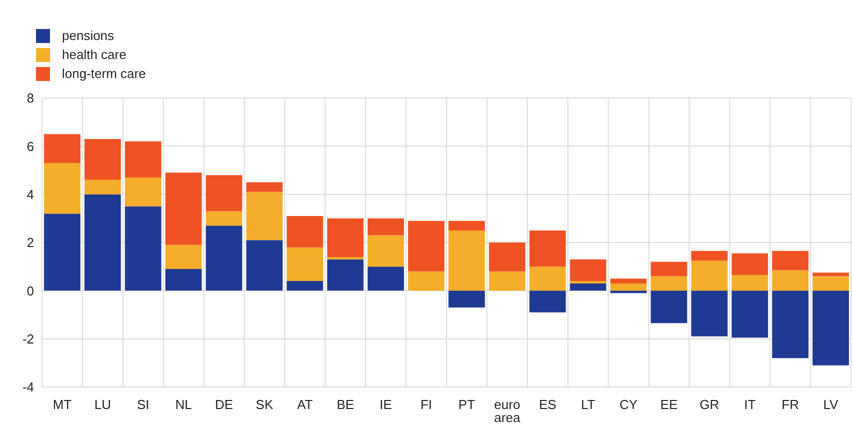 The image size is (853, 429). I want to click on x-tick-label: SK, so click(265, 404).